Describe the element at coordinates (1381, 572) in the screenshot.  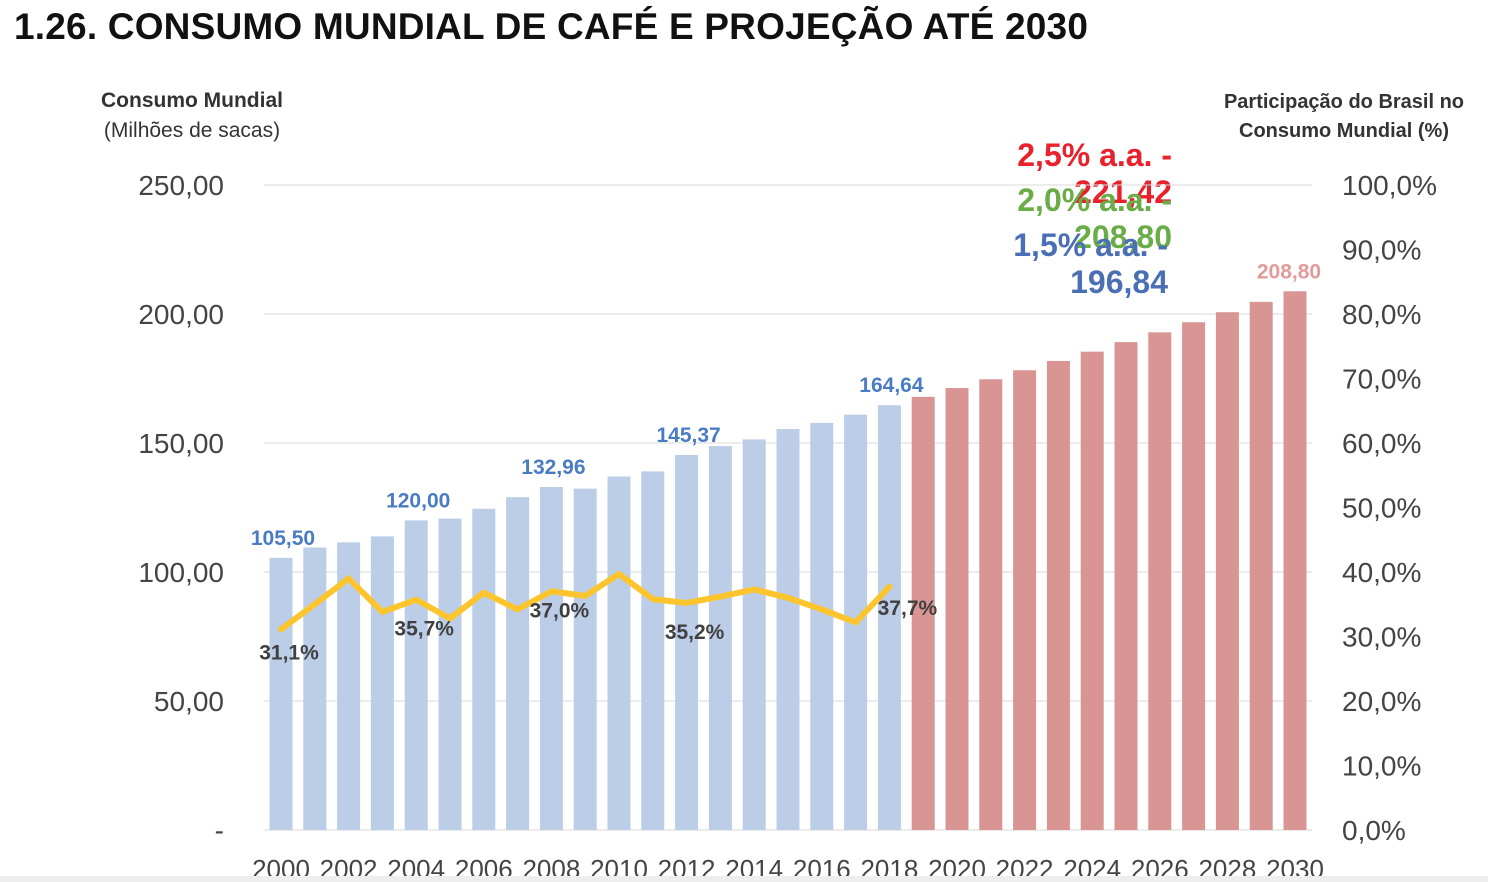
I see `y-right-tick-label: 40,0%` at that location.